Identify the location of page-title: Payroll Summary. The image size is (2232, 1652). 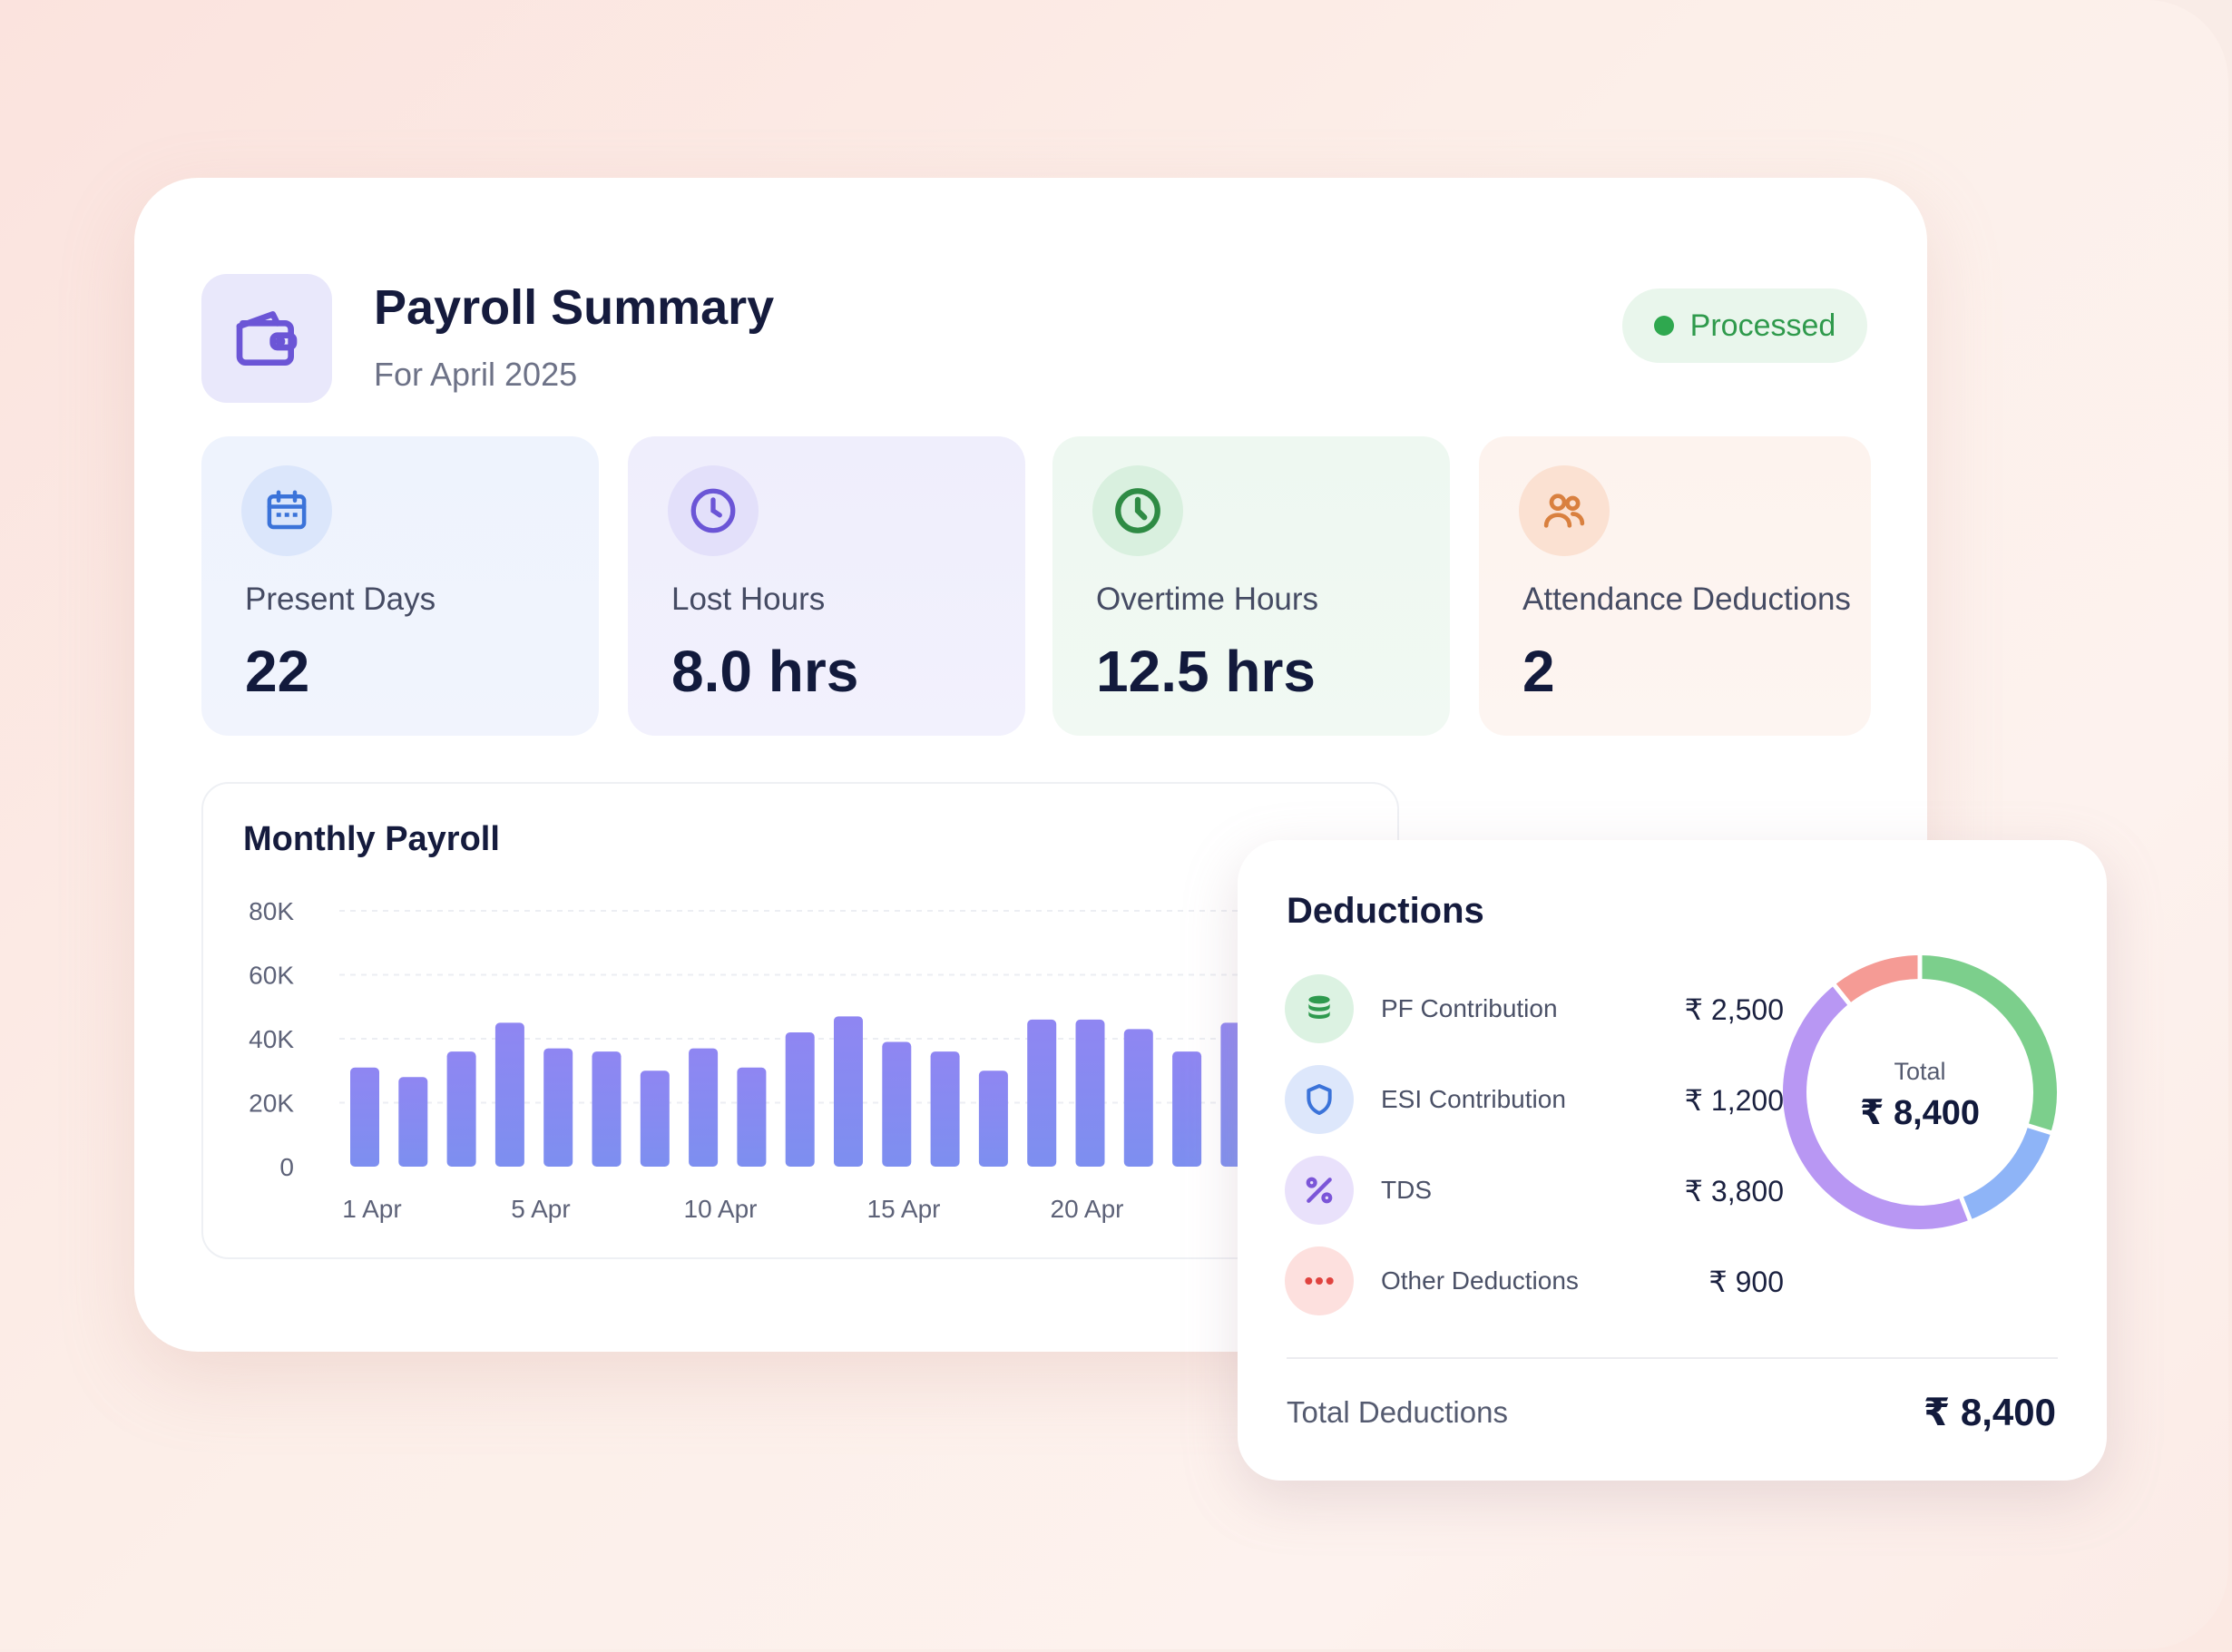
(574, 307).